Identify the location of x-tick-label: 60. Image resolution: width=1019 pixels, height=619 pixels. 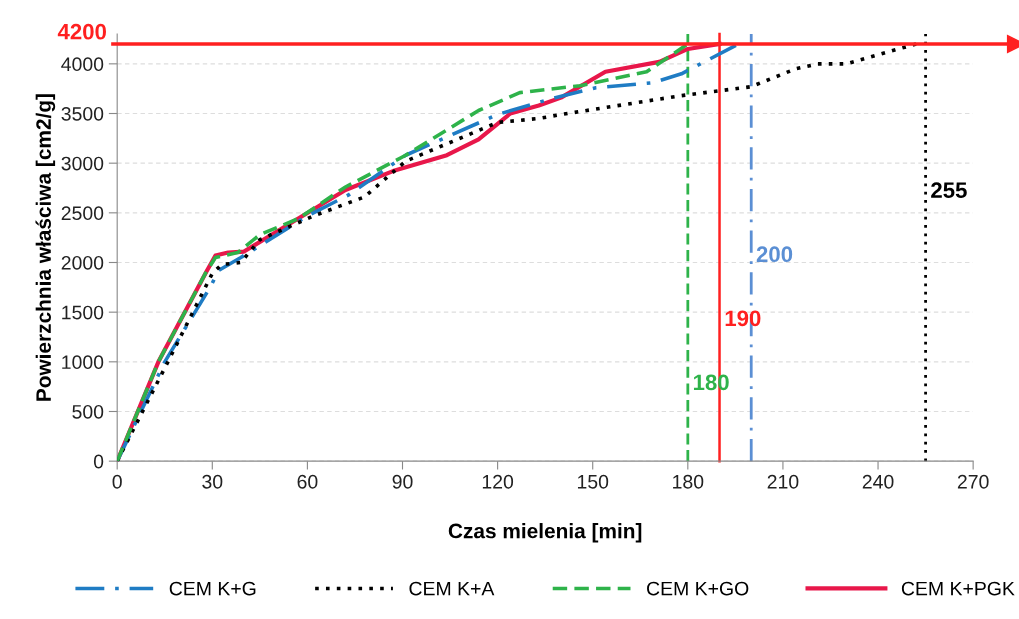
(307, 481).